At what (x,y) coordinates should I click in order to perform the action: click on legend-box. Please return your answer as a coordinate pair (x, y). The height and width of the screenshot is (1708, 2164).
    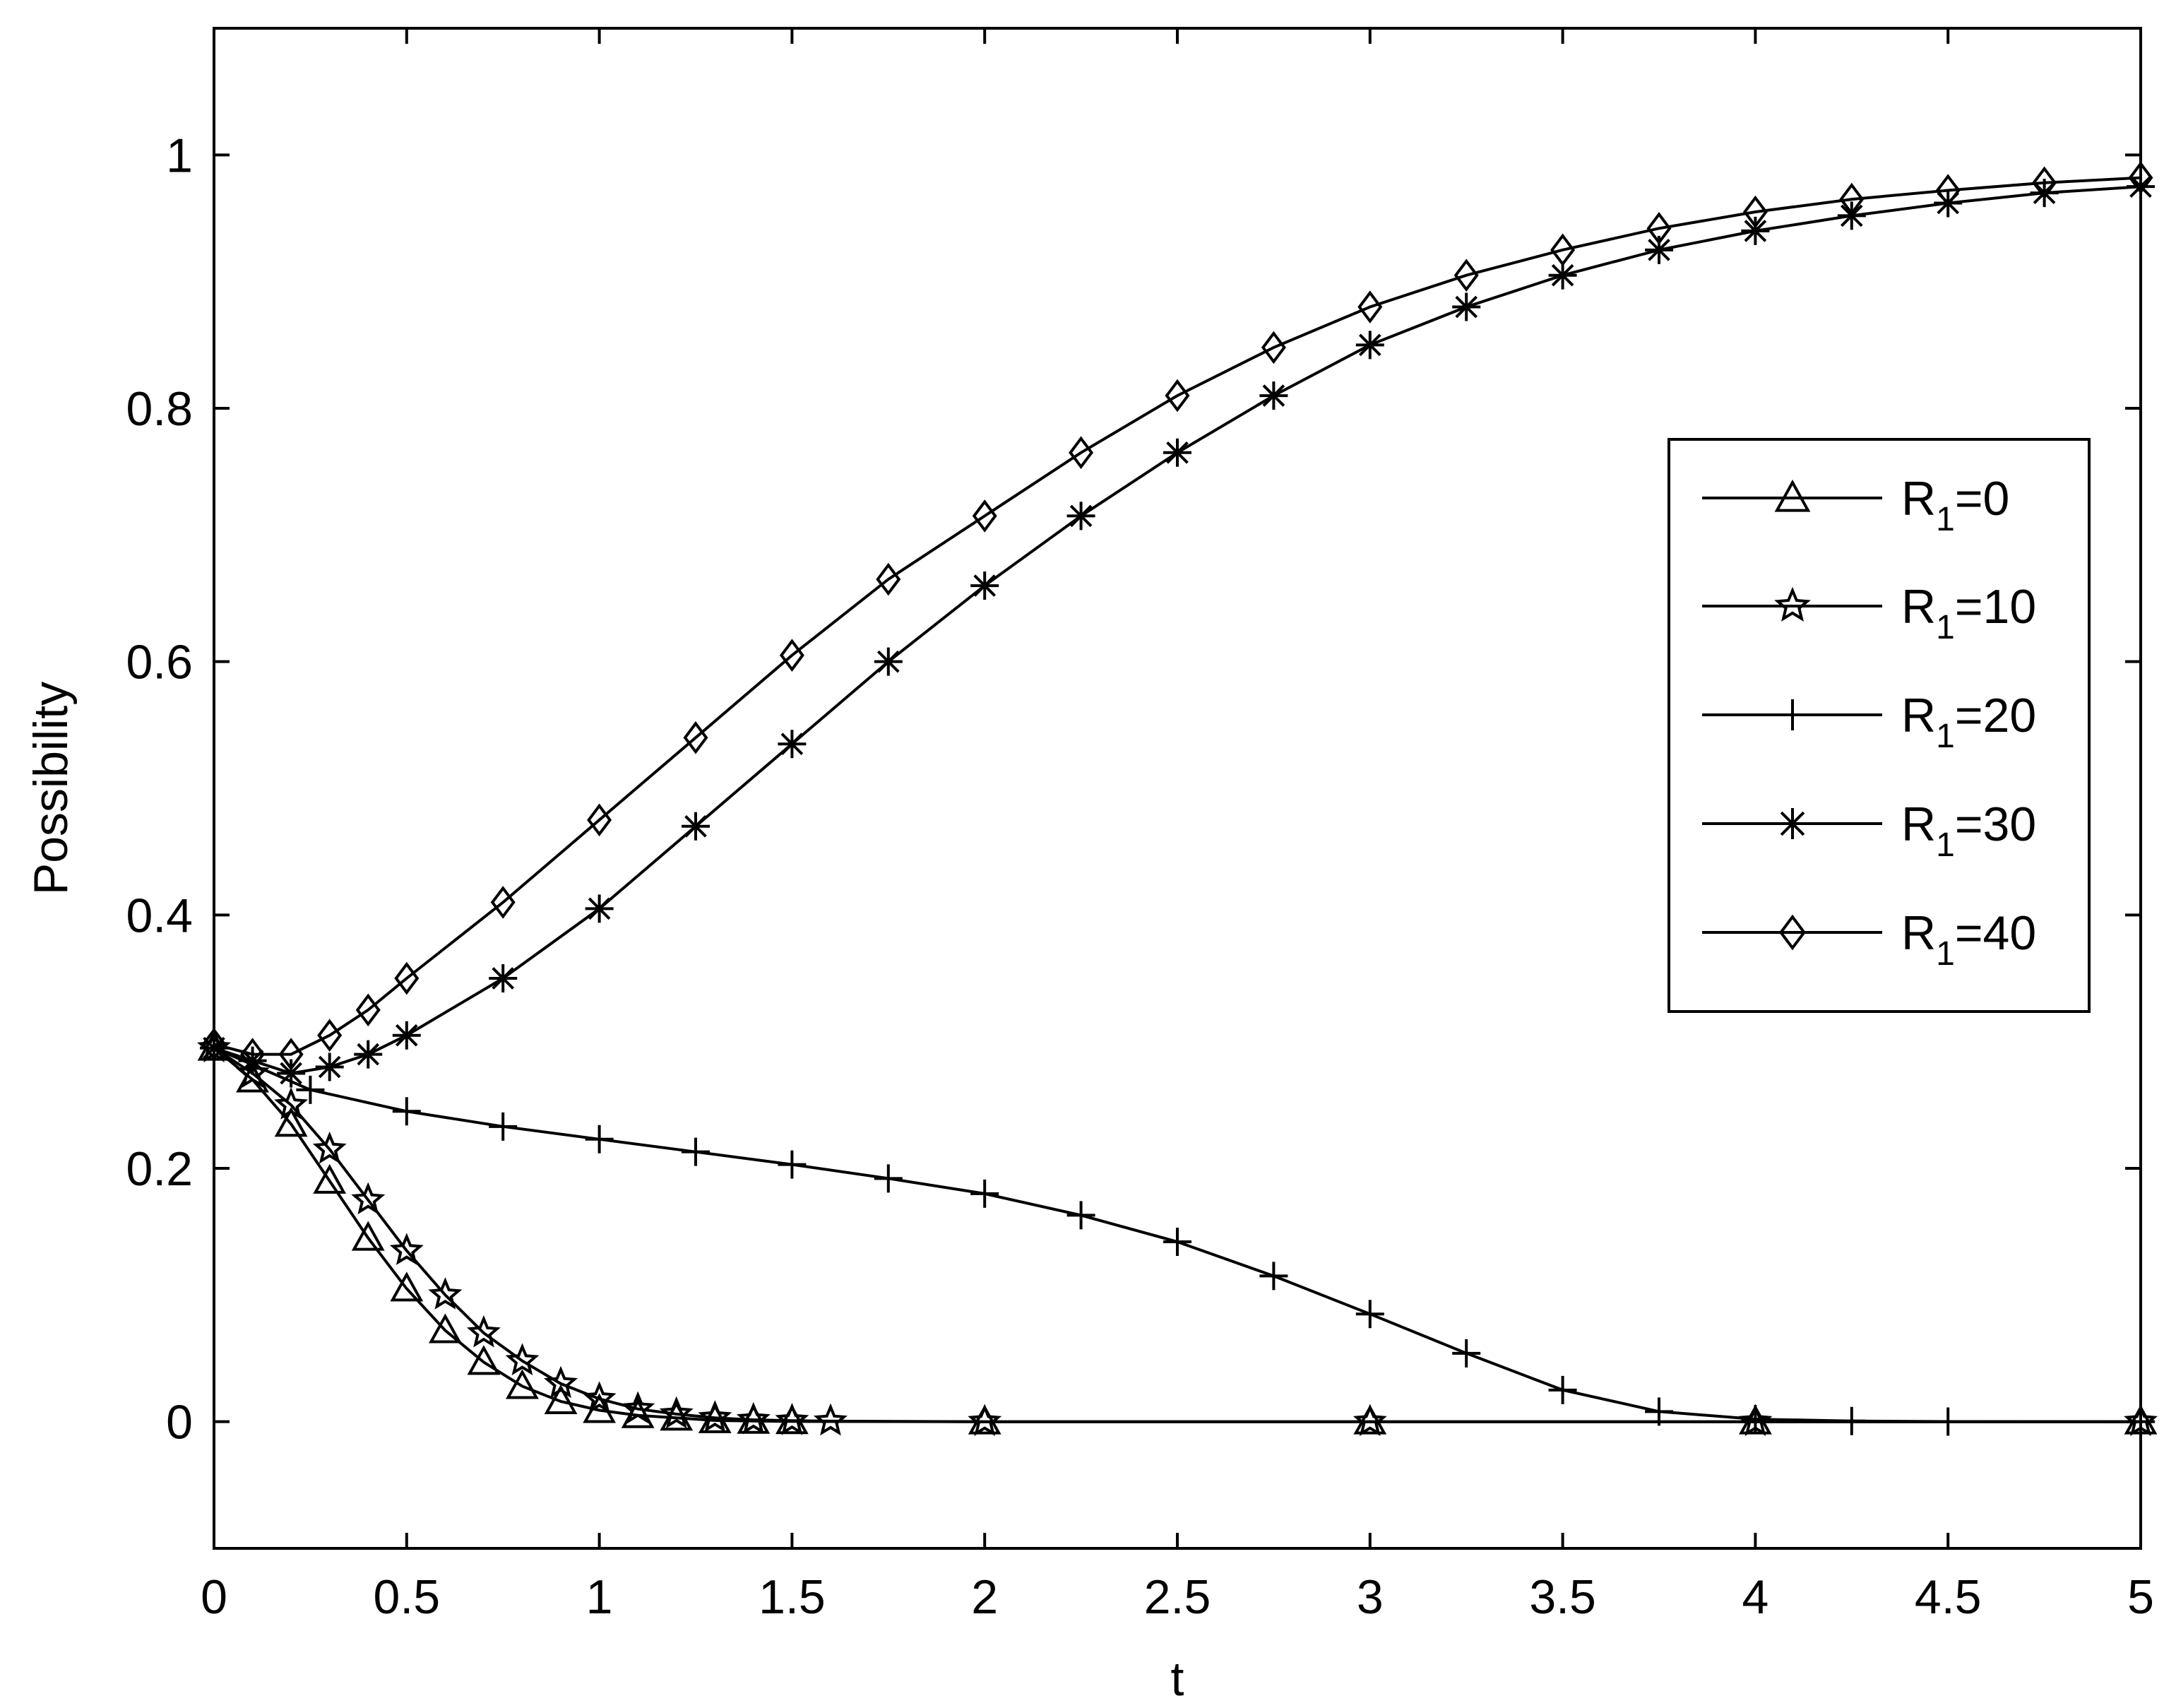
    Looking at the image, I should click on (1879, 725).